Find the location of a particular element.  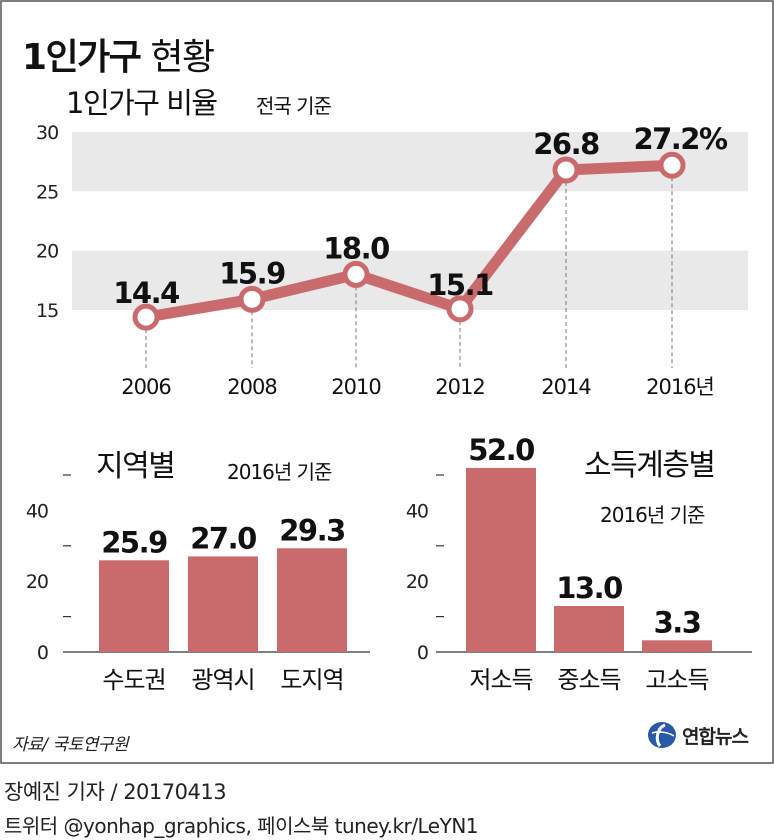

bar-category-label: 중소득 is located at coordinates (588, 680).